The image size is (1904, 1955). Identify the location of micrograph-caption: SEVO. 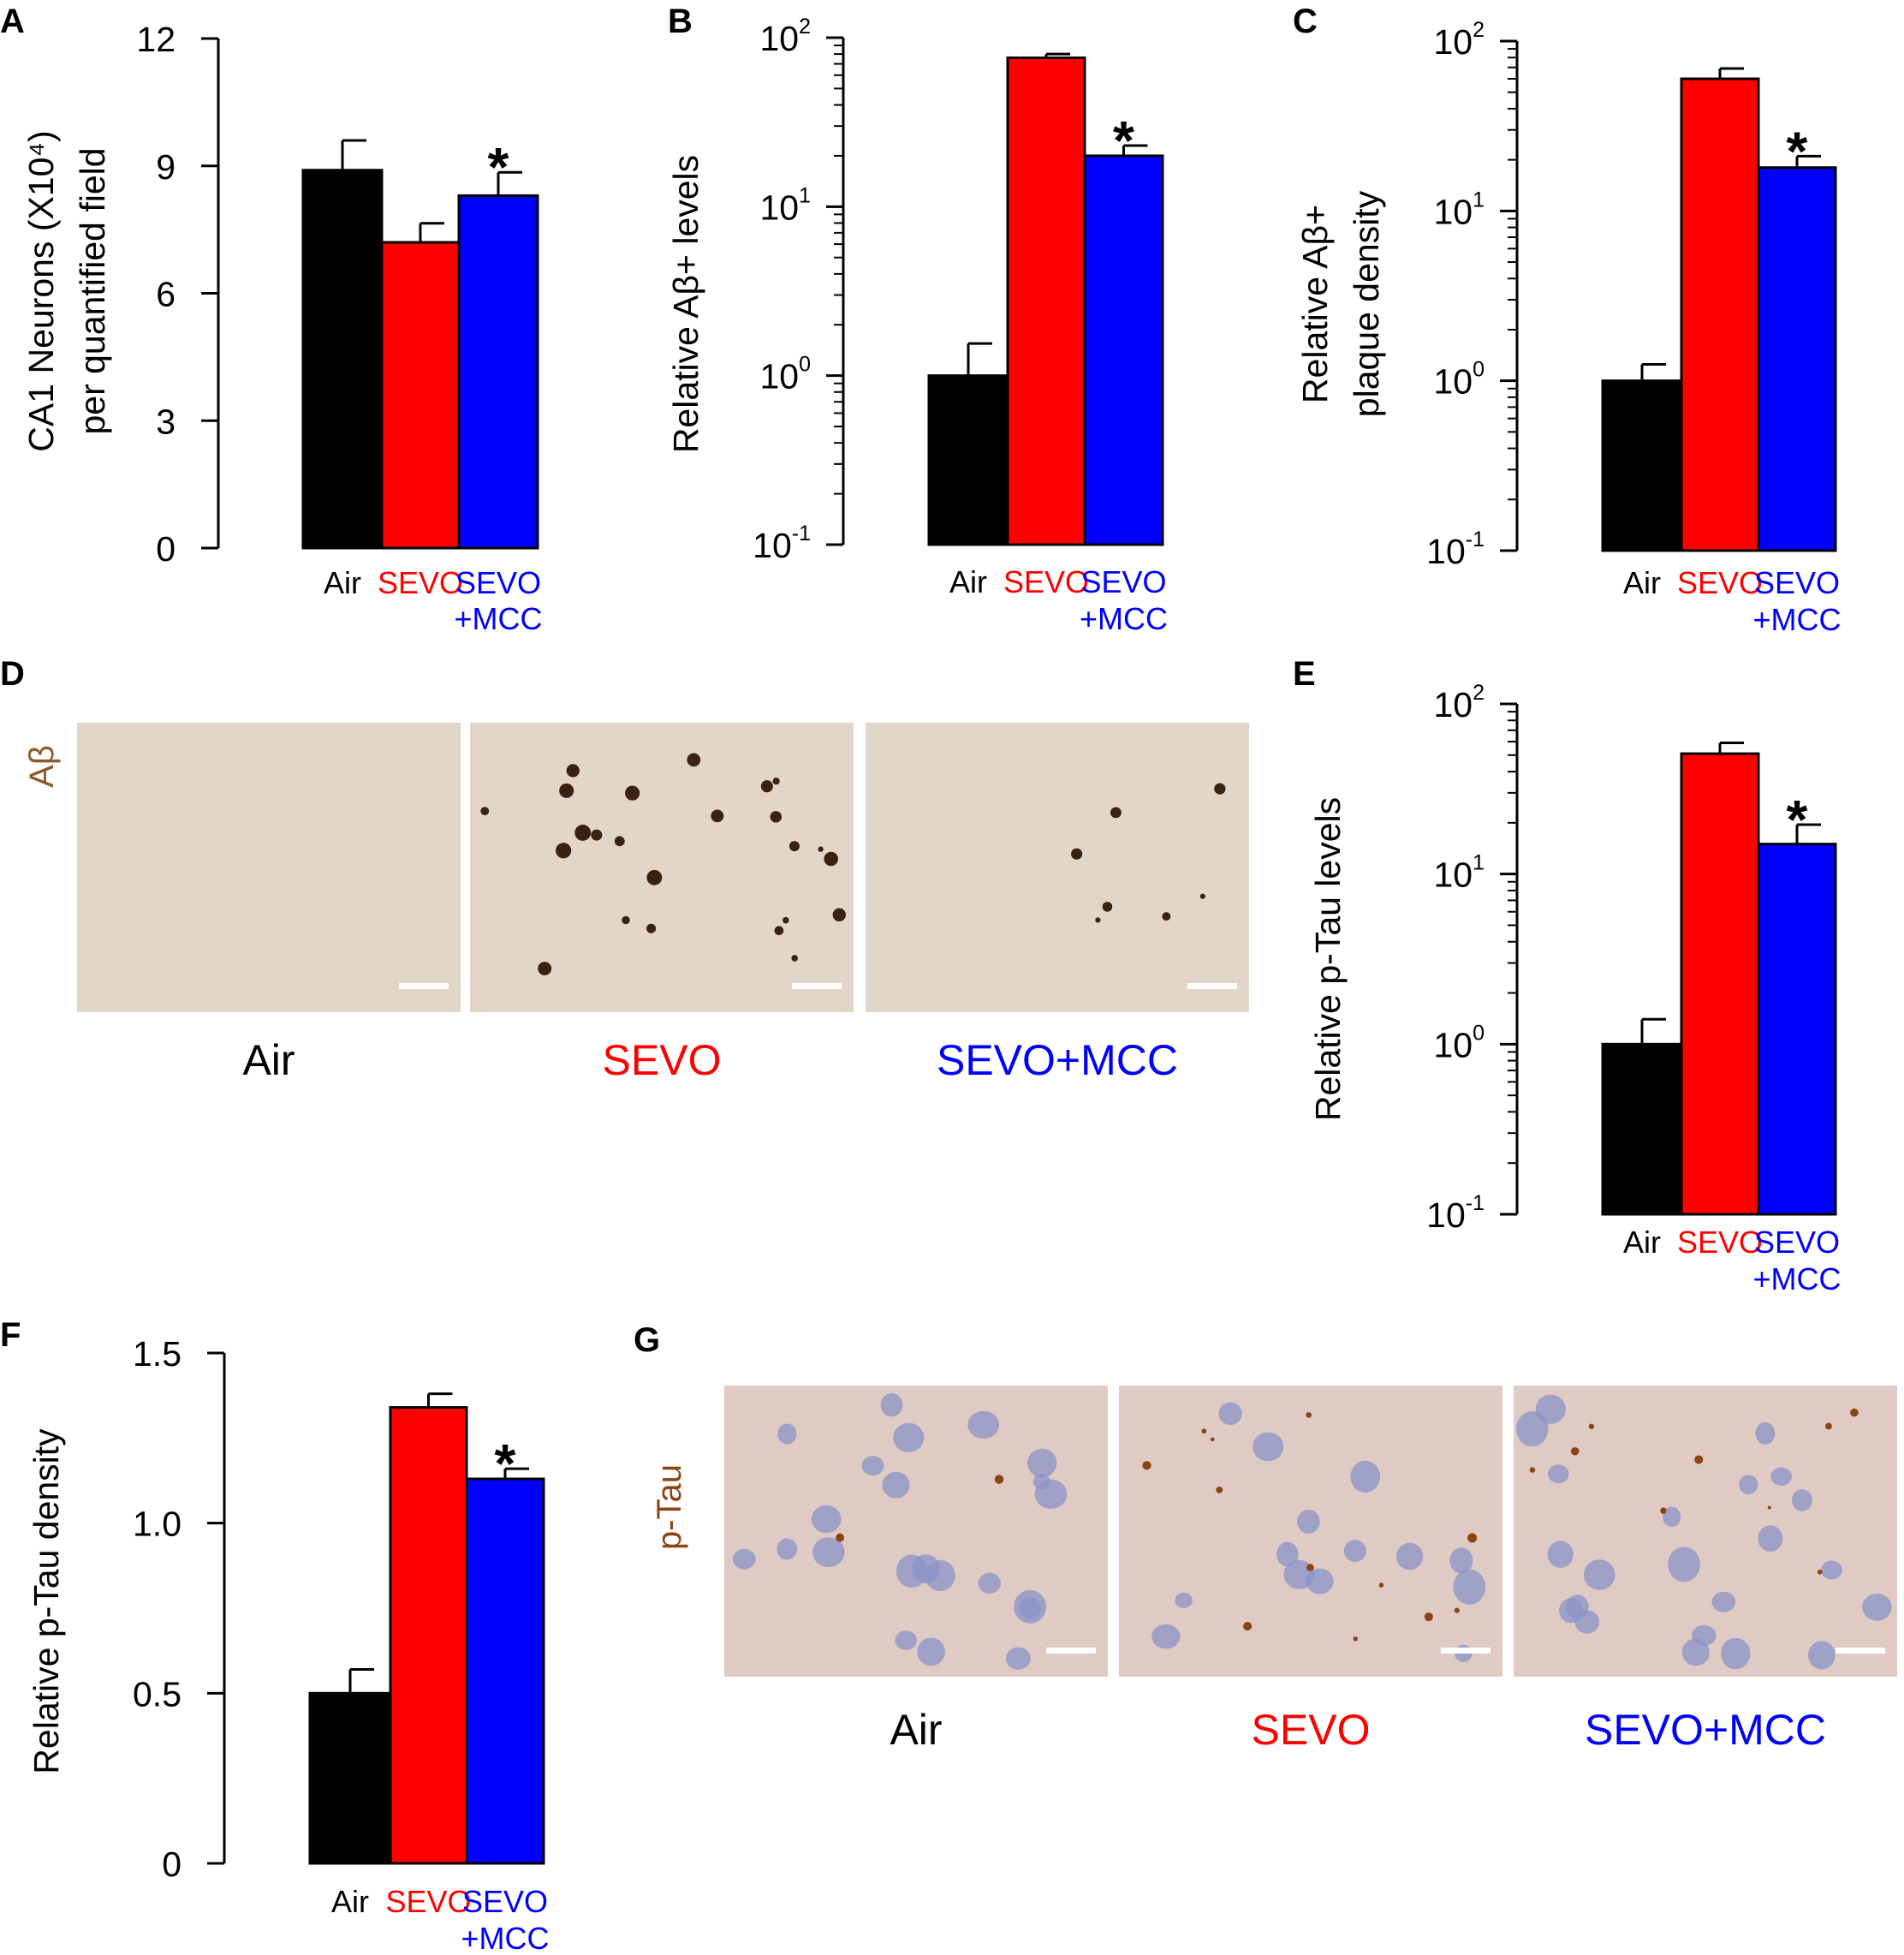
(662, 1060).